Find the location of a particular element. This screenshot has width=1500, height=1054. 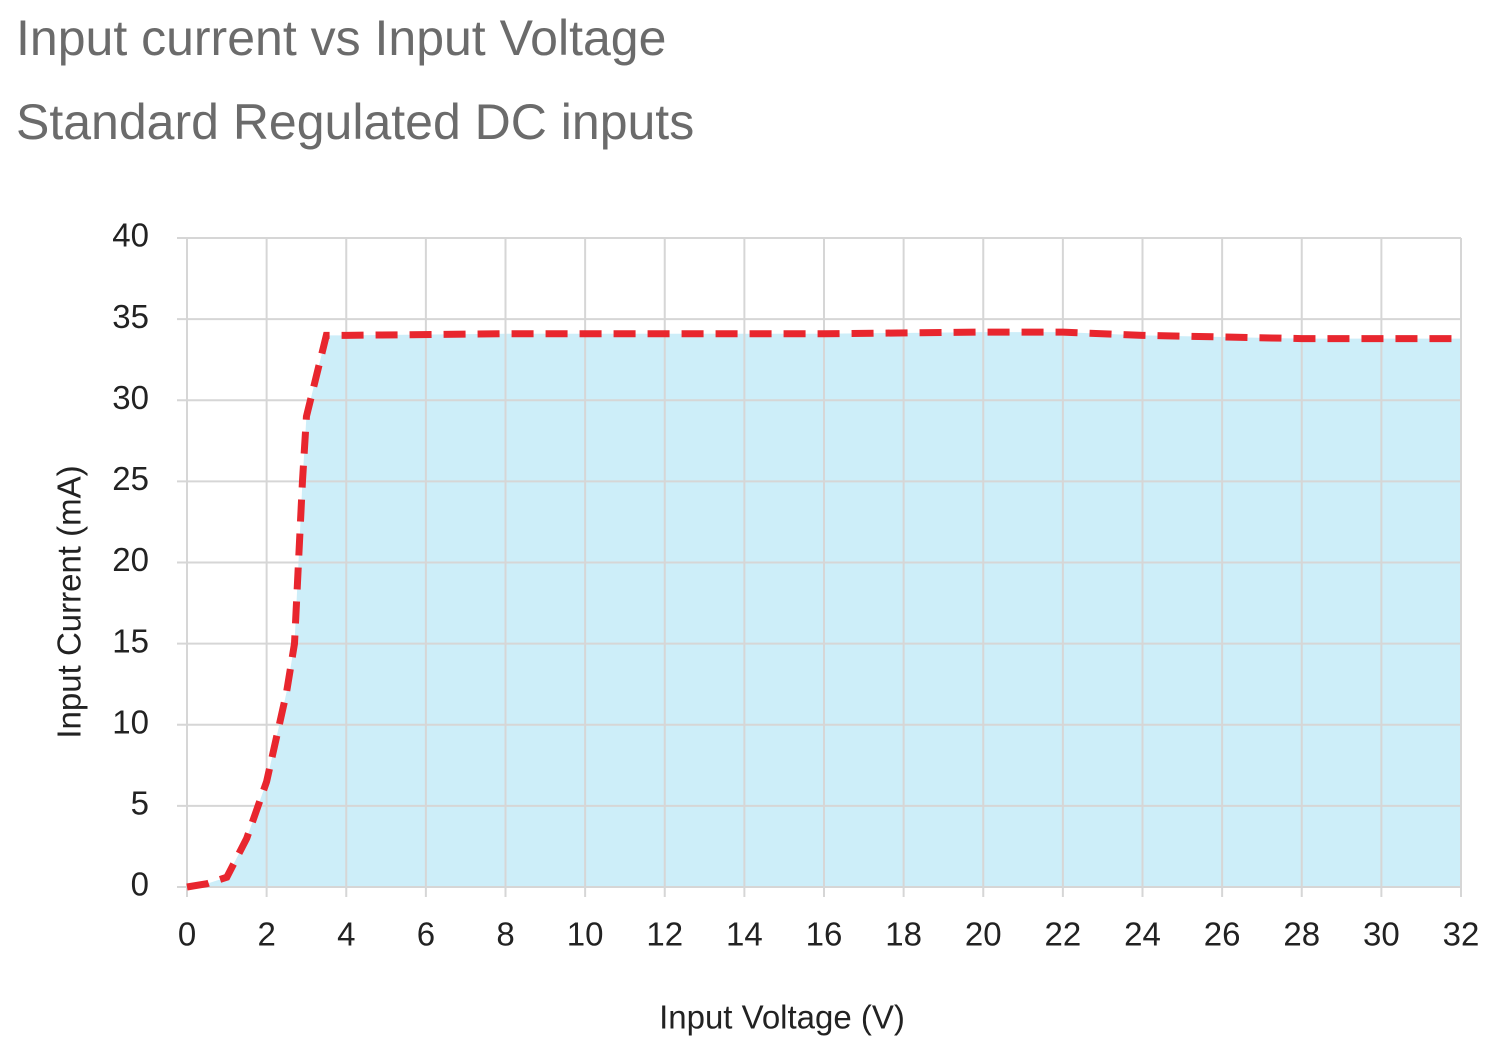

x-tick-label: 20 is located at coordinates (983, 934).